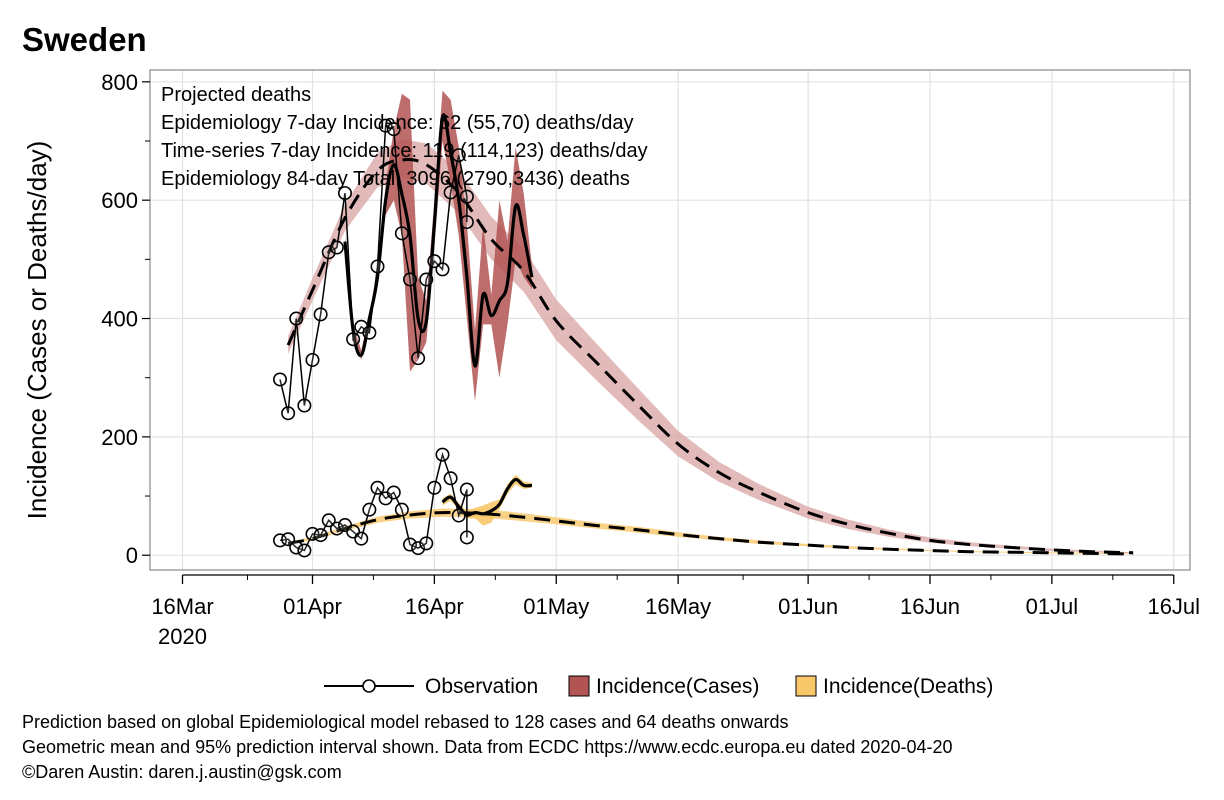  I want to click on legend-deaths-swatch, so click(806, 686).